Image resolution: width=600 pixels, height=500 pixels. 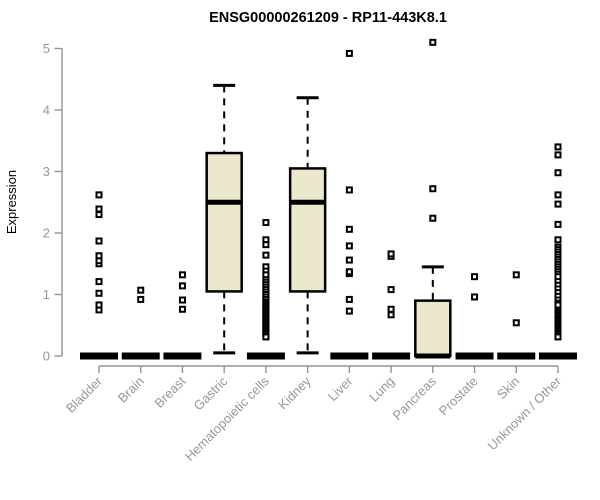 What do you see at coordinates (294, 392) in the screenshot?
I see `category-label-kidney: Kidney` at bounding box center [294, 392].